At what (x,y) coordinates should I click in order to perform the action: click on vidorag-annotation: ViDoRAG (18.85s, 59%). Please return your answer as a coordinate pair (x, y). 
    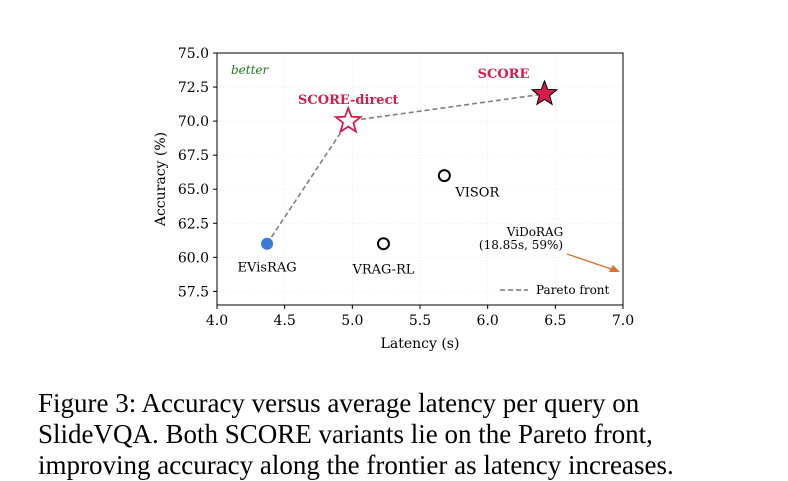
    Looking at the image, I should click on (549, 248).